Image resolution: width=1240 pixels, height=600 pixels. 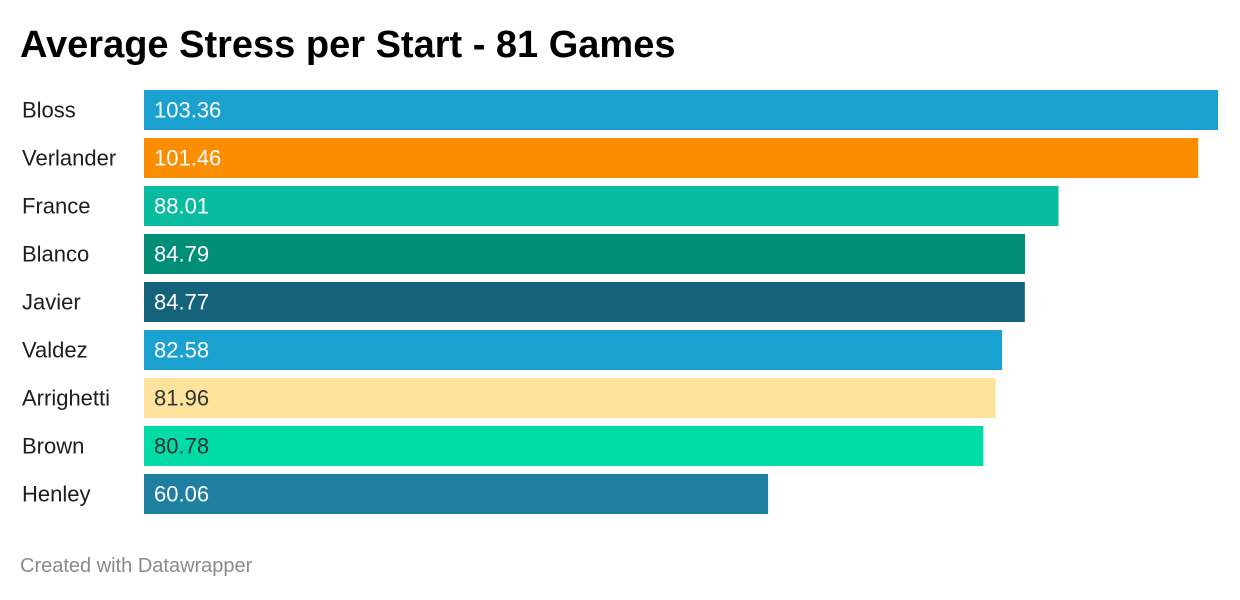 What do you see at coordinates (187, 110) in the screenshot?
I see `value-label: 103.36` at bounding box center [187, 110].